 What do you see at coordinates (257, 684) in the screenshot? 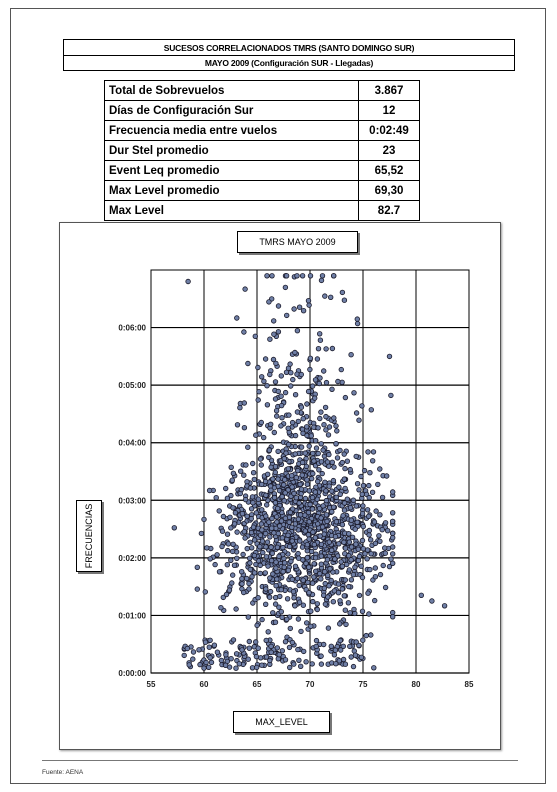
I see `x-tick-label: 65` at bounding box center [257, 684].